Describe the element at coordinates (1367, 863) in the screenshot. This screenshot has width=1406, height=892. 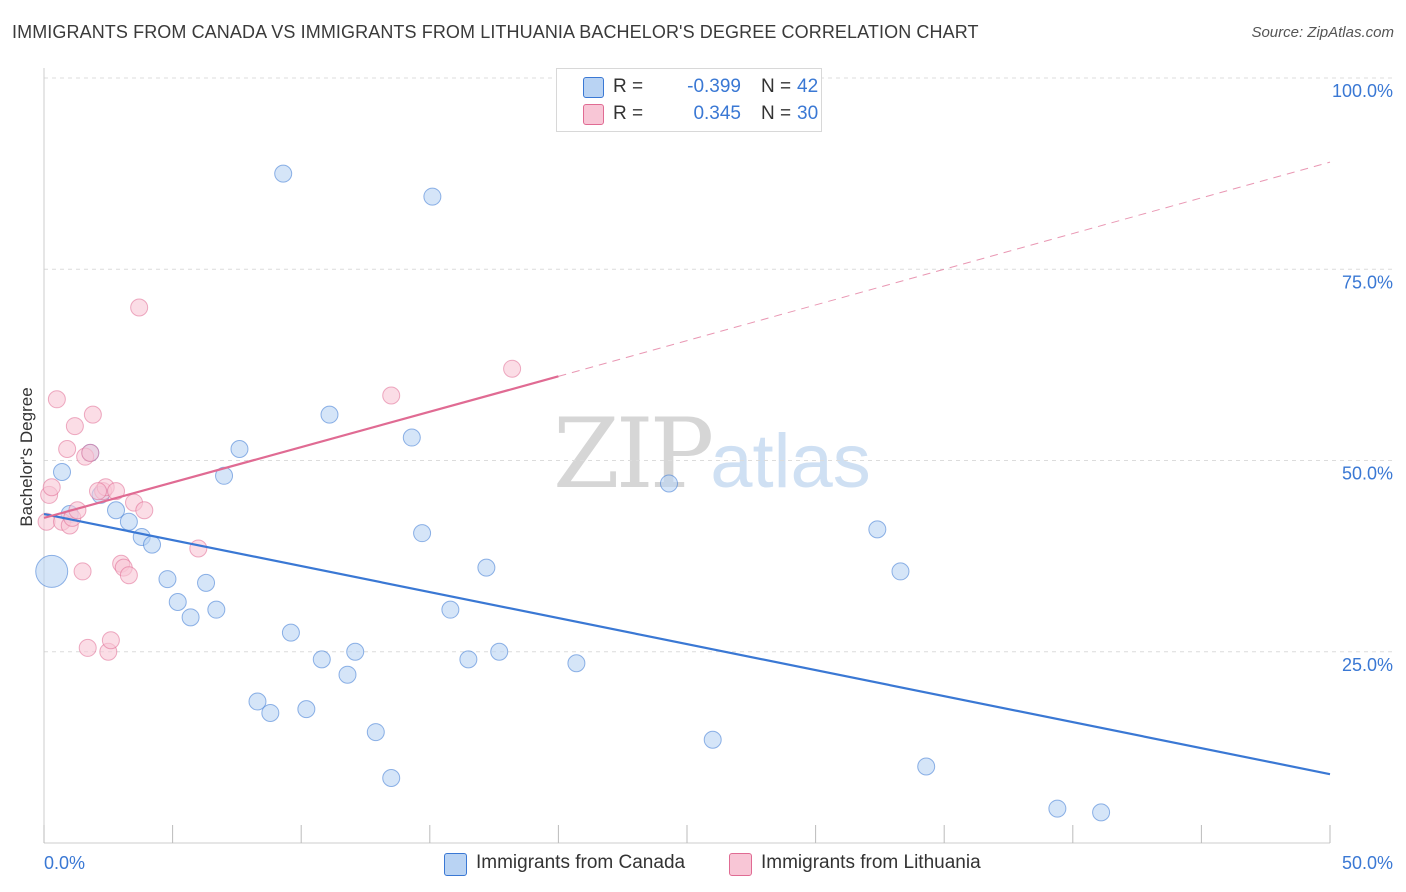
I see `x-tick-label: 50.0%` at that location.